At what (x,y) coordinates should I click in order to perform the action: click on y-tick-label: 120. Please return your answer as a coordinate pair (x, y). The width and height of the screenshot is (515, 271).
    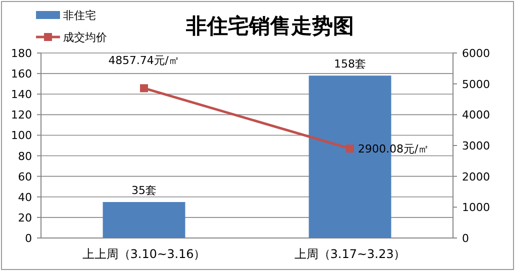
    Looking at the image, I should click on (21, 115).